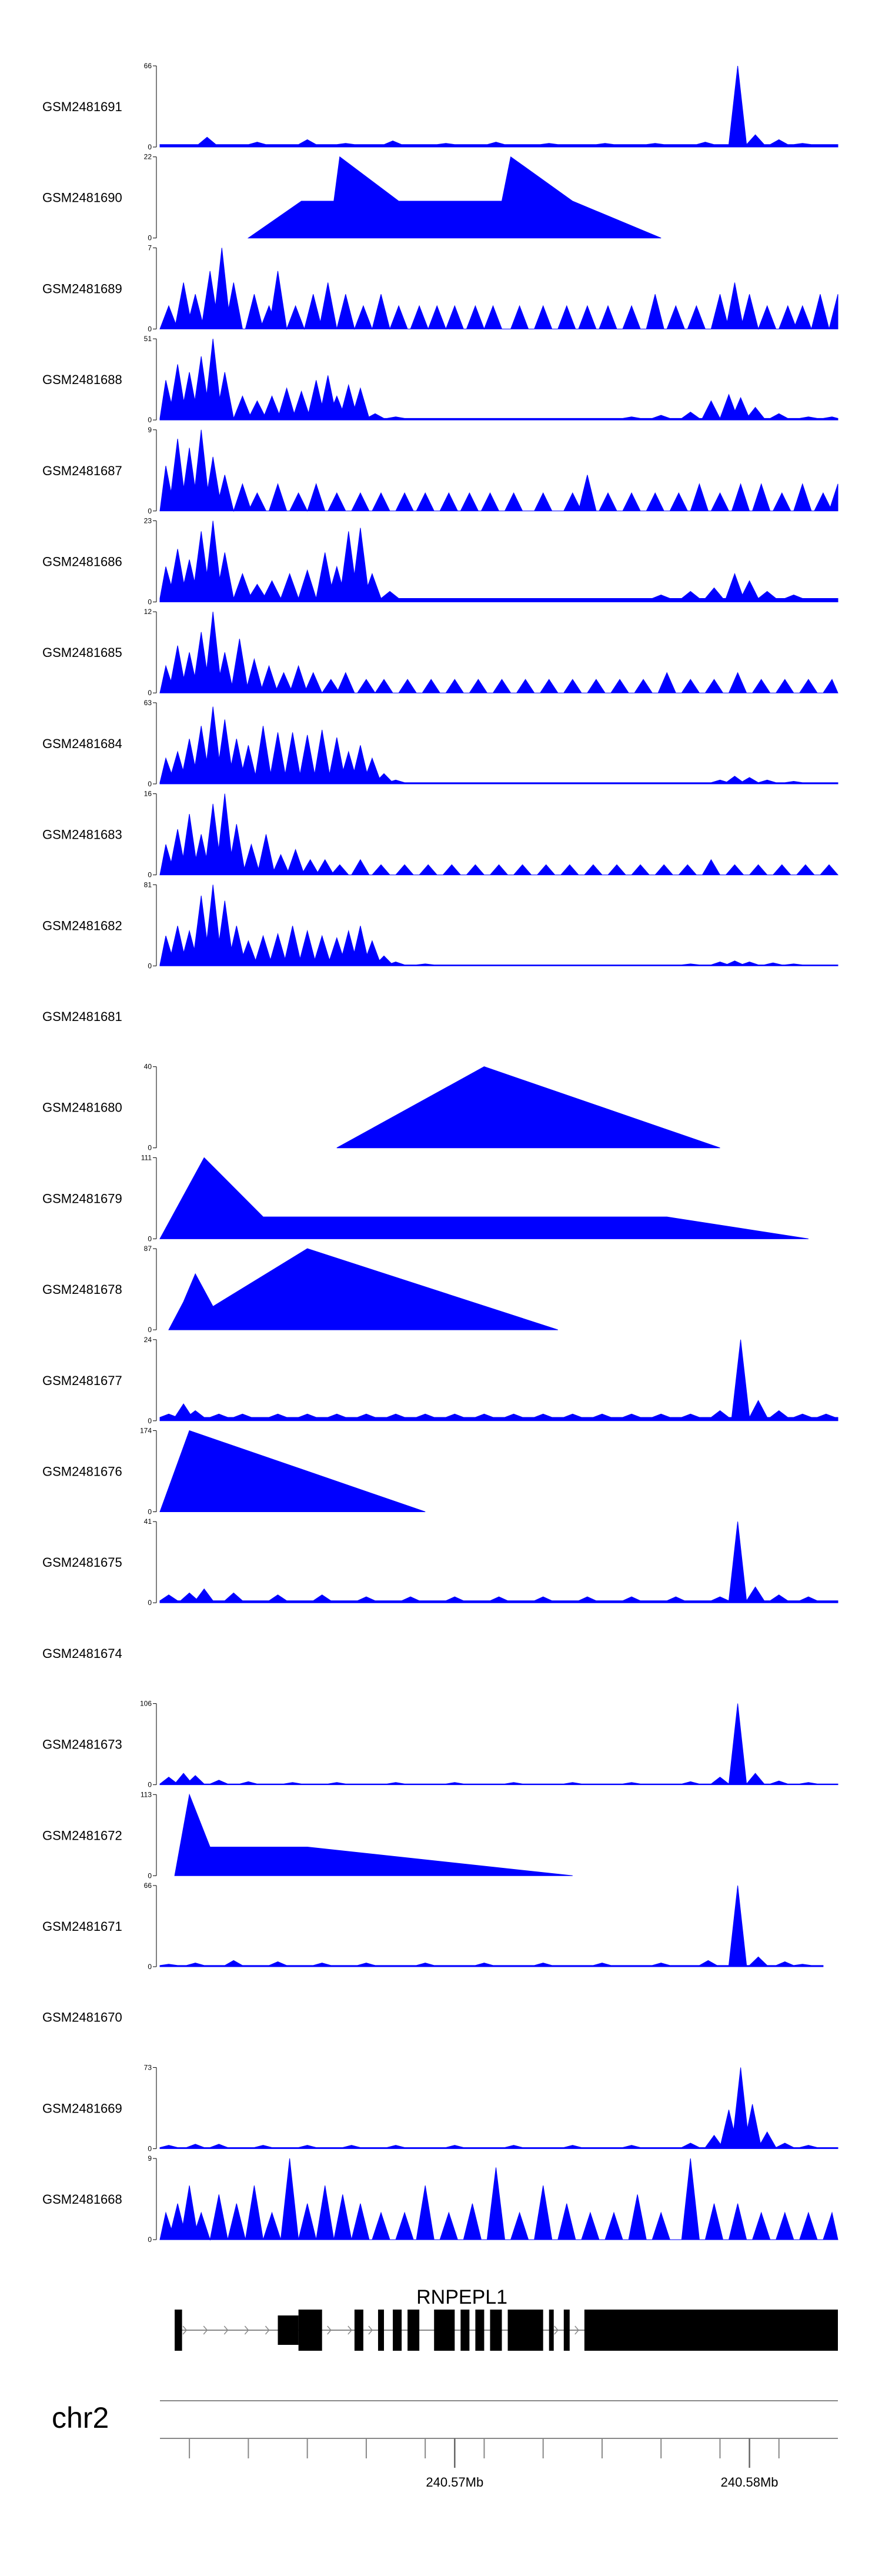 The image size is (882, 2576). Describe the element at coordinates (445, 2445) in the screenshot. I see `genome-axis: chr2 240.57Mb 240.58Mb` at that location.